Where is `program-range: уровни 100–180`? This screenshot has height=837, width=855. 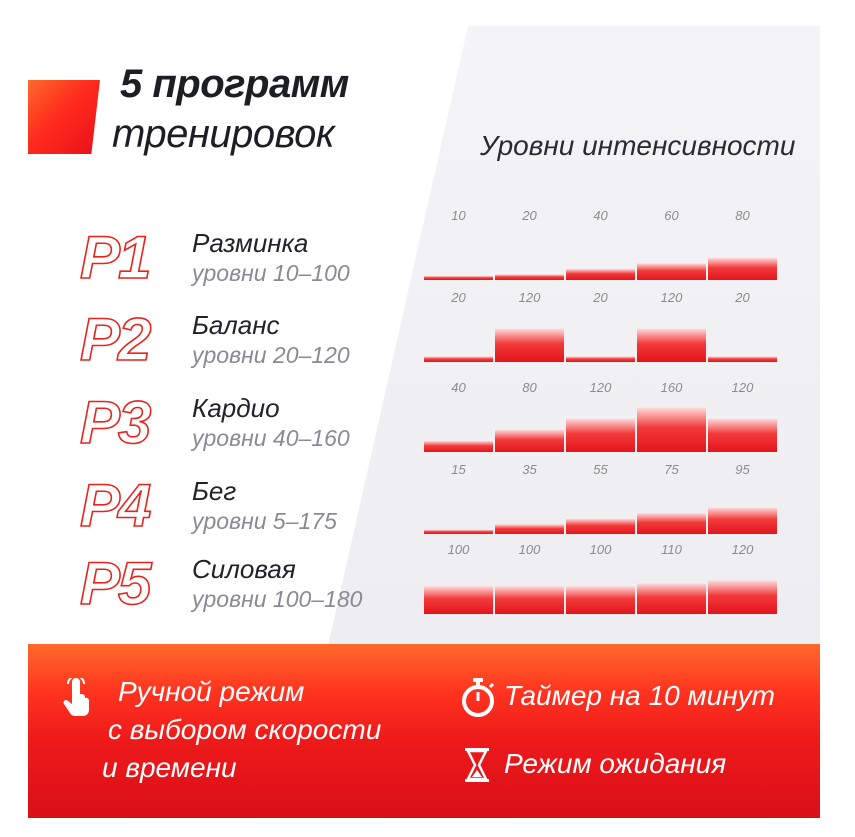
program-range: уровни 100–180 is located at coordinates (277, 599).